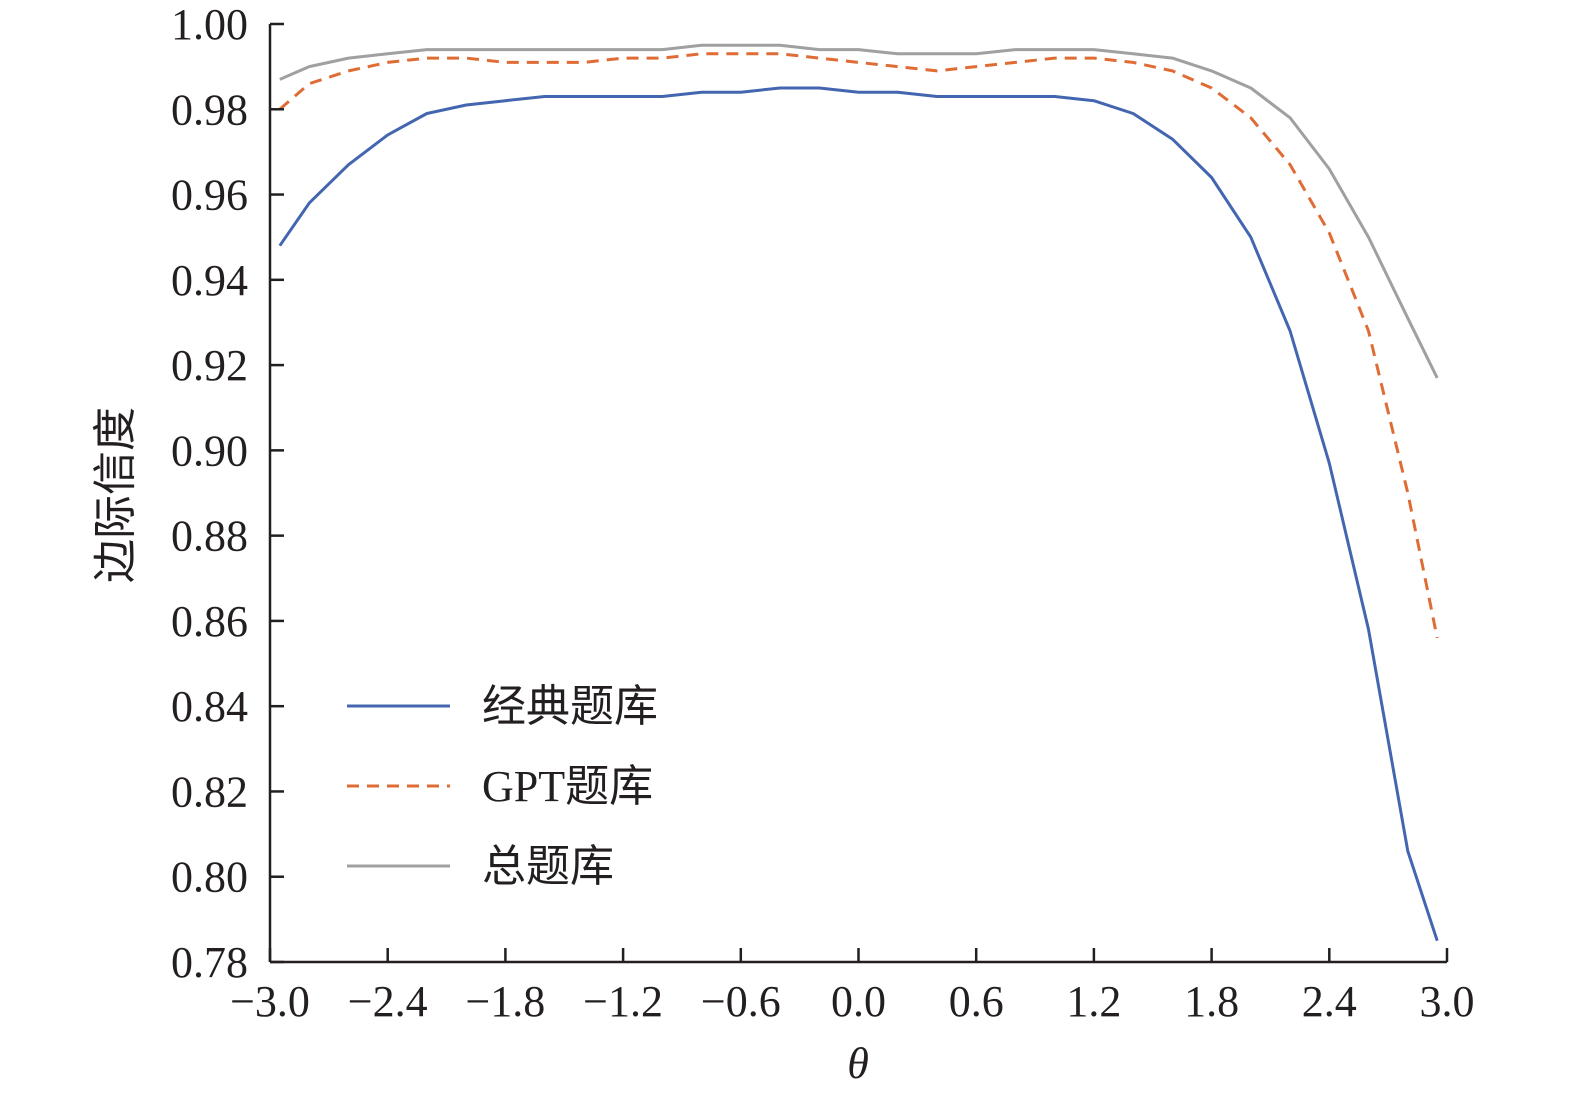  I want to click on legend-label-3: 总题库, so click(548, 866).